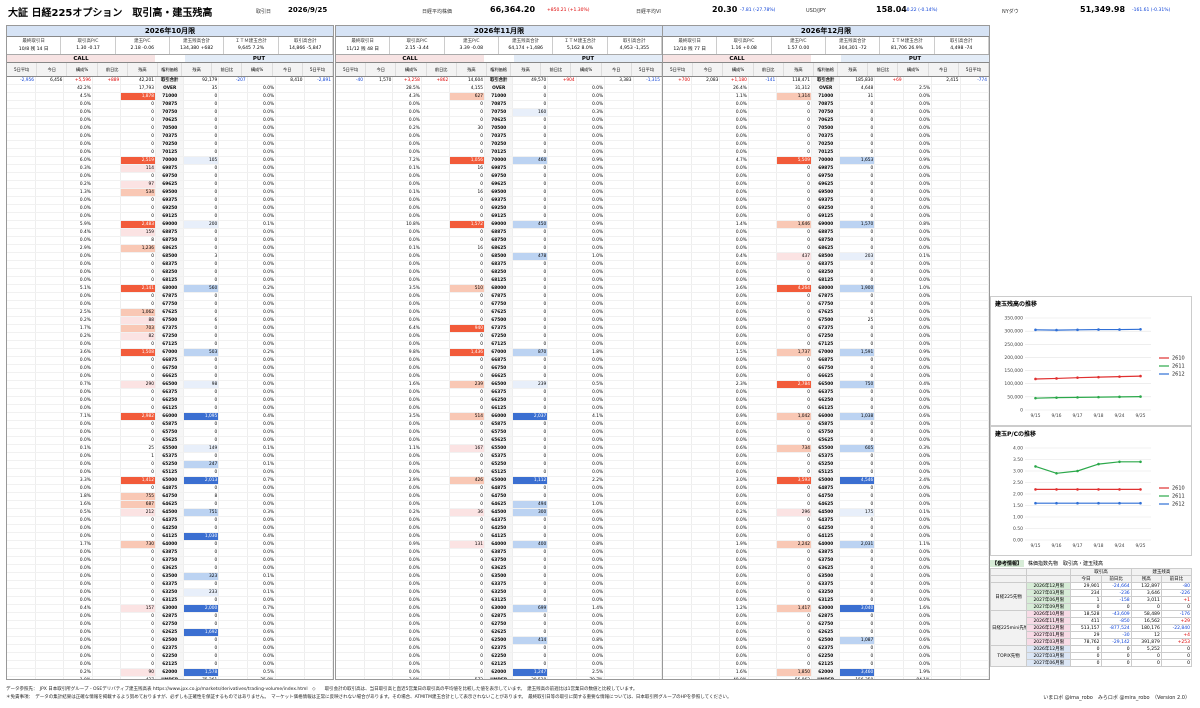 The image size is (1200, 708). Describe the element at coordinates (1140, 489) in the screenshot. I see `data-point` at that location.